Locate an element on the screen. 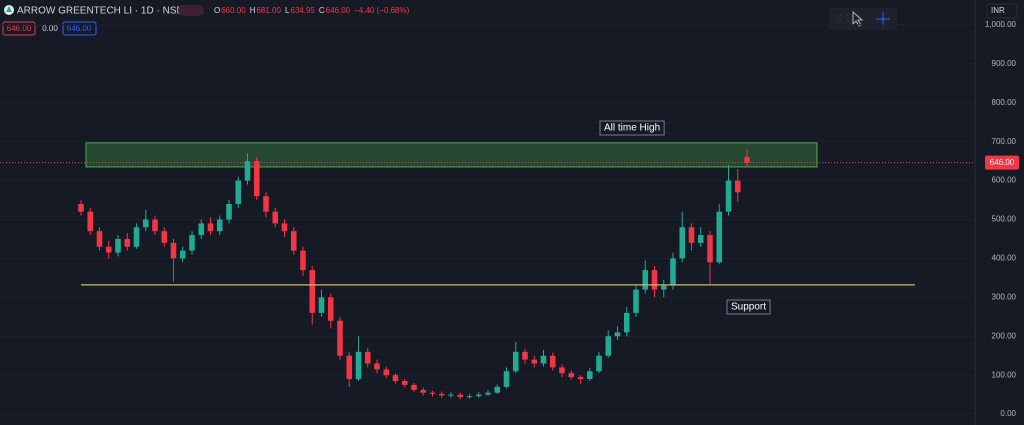 The width and height of the screenshot is (1024, 425). support-label-box is located at coordinates (748, 307).